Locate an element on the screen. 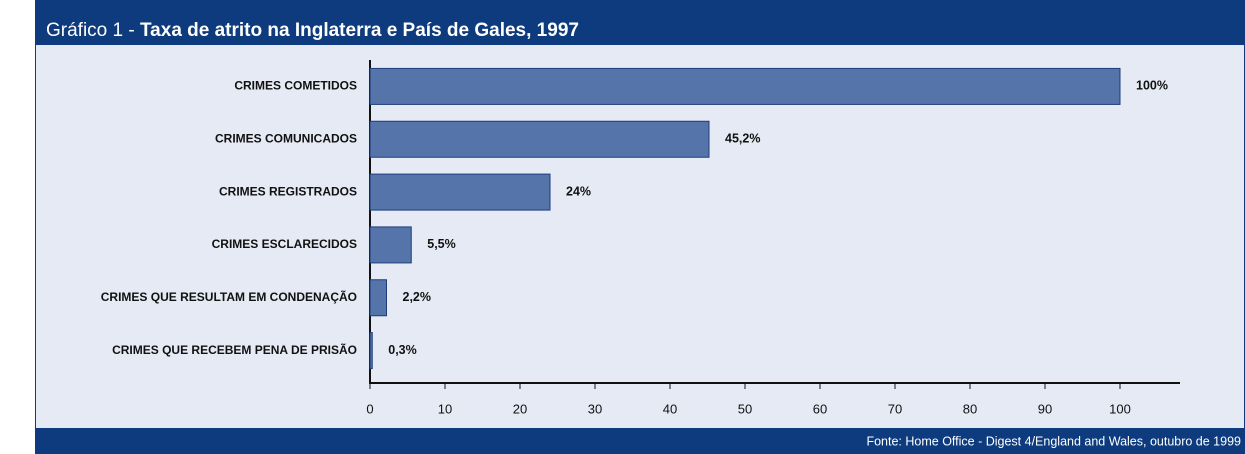 This screenshot has width=1245, height=454. x-tick-label: 70 is located at coordinates (895, 408).